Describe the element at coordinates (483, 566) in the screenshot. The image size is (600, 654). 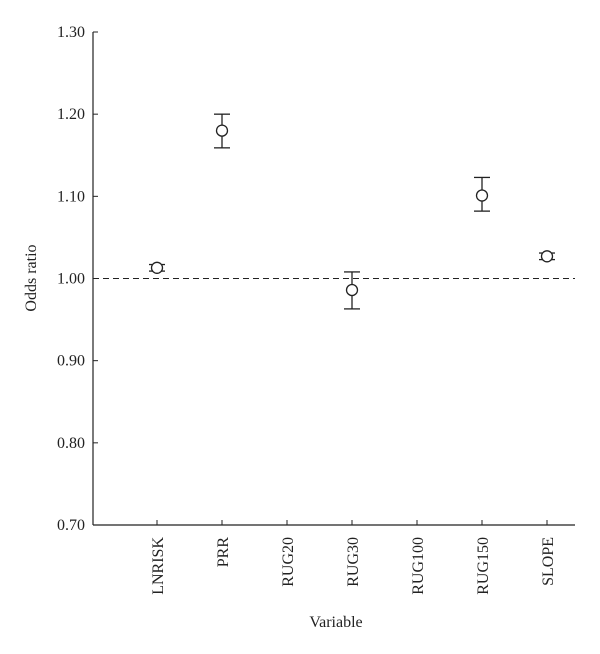
I see `x-tick-label: RUG150` at that location.